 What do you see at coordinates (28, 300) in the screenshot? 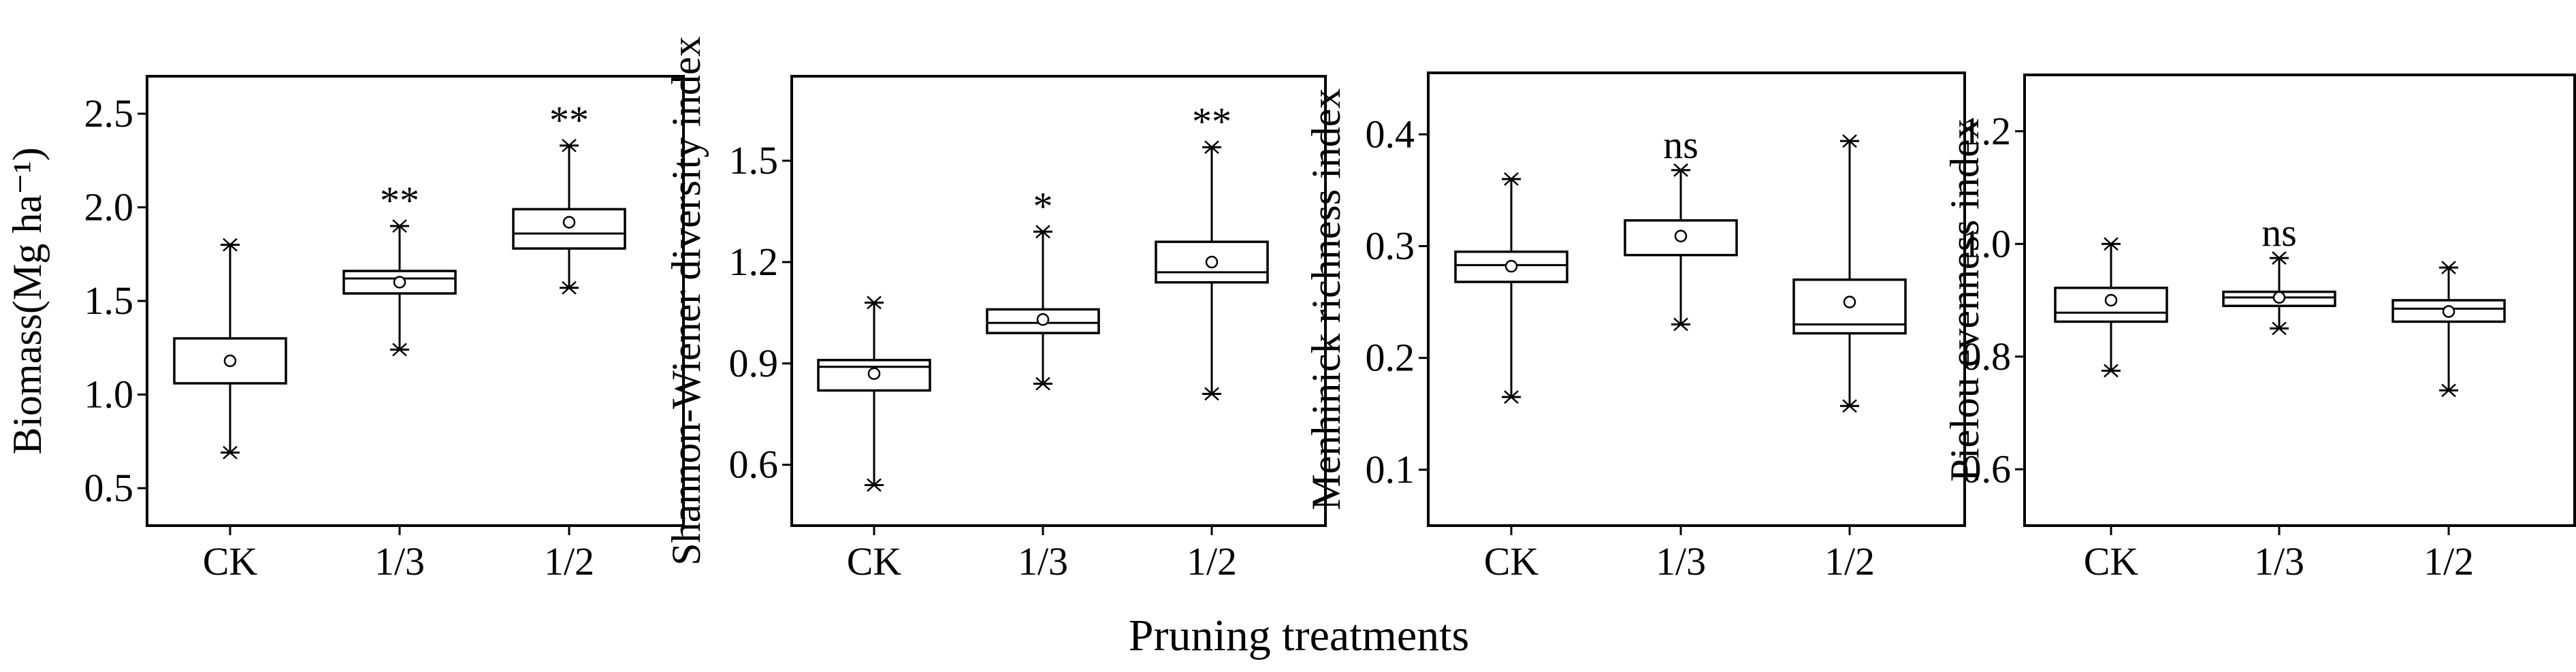
I see `y-axis-title: Biomass(Mg ha⁻¹)` at bounding box center [28, 300].